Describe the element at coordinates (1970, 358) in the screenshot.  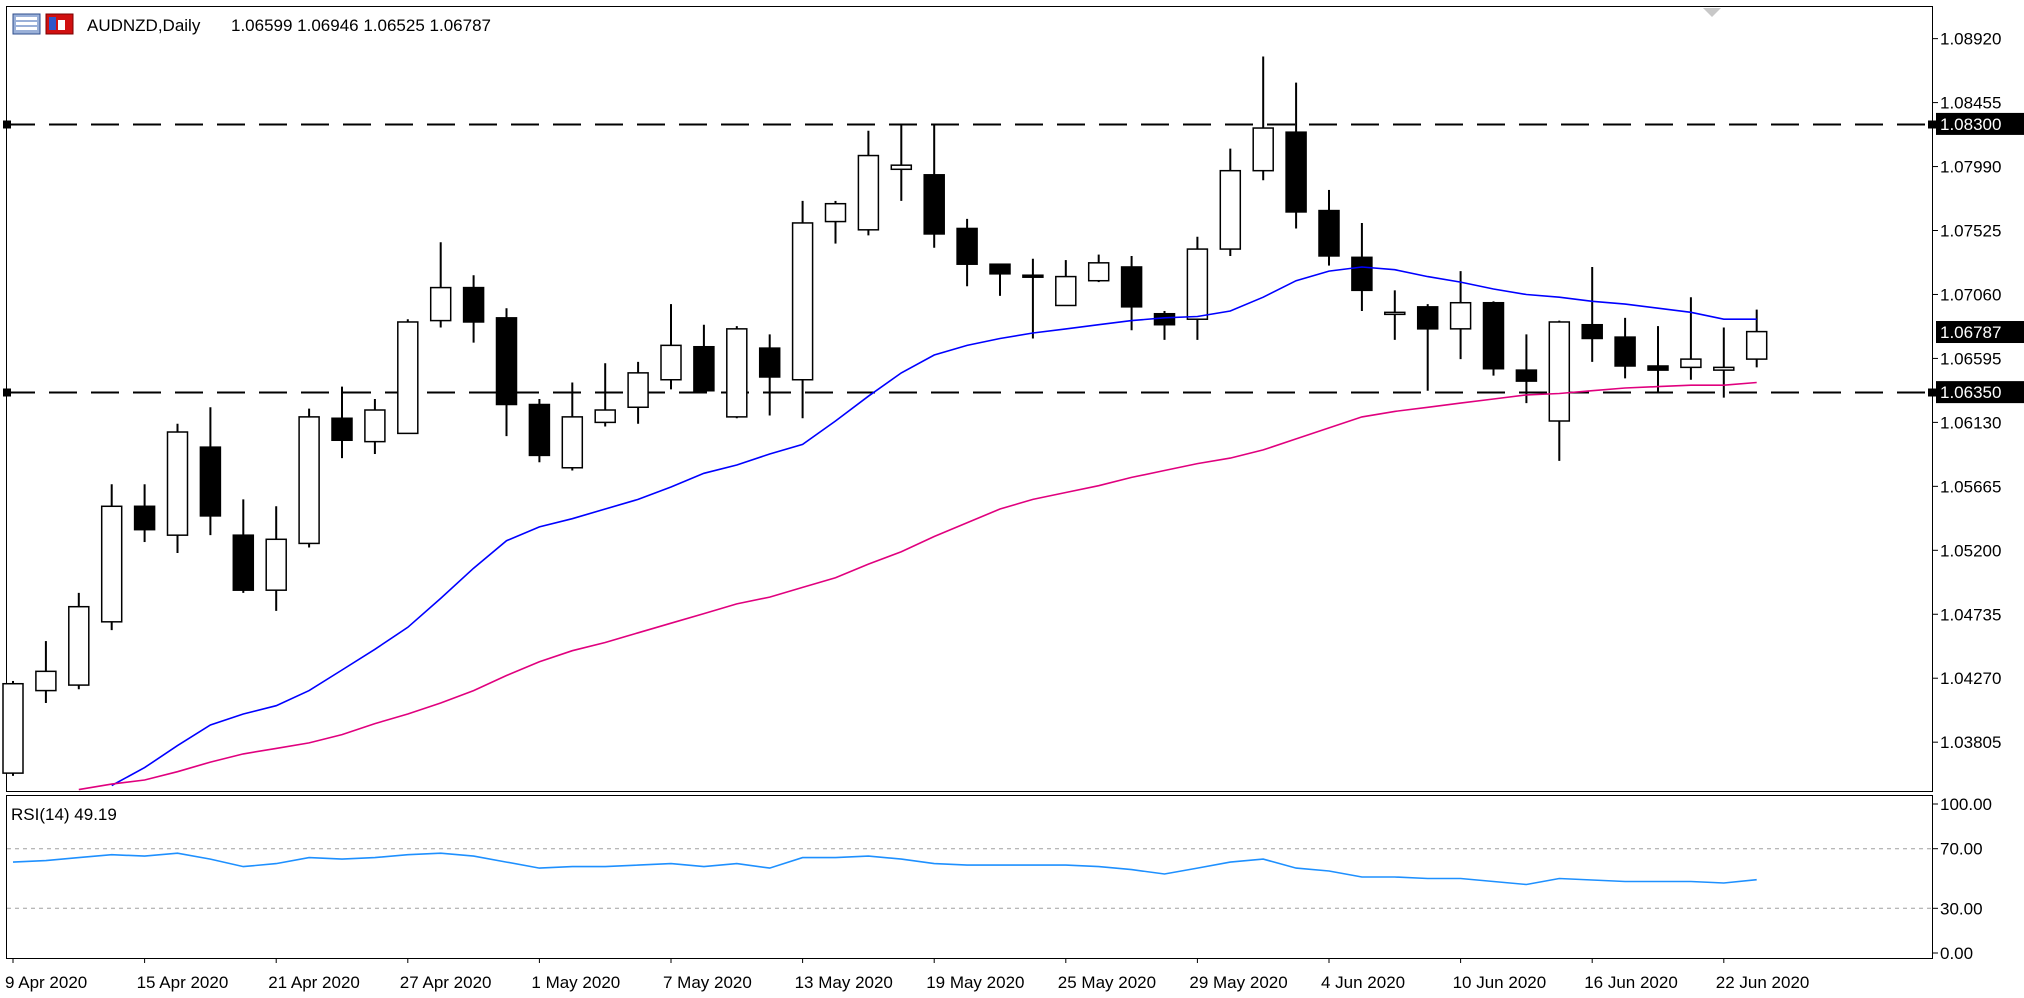
I see `price-axis-label: 1.06595` at that location.